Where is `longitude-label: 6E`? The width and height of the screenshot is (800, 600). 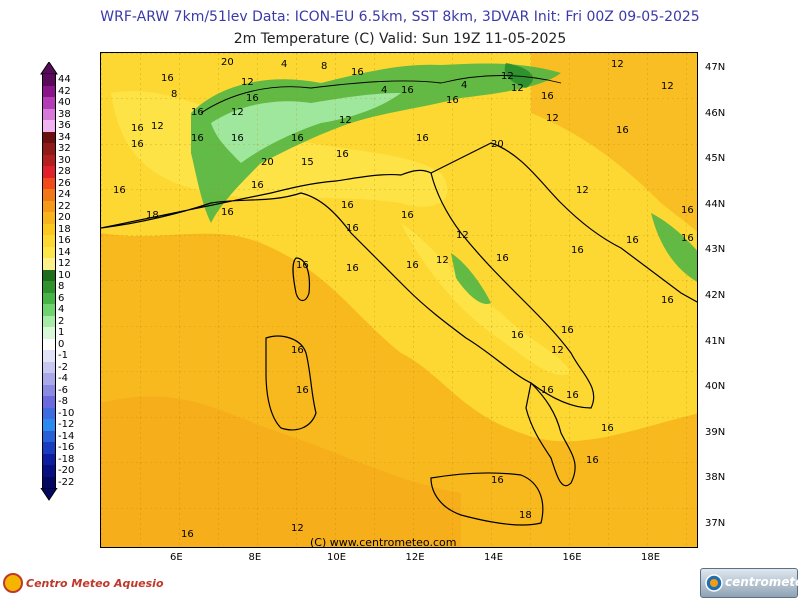
longitude-label: 6E is located at coordinates (176, 557).